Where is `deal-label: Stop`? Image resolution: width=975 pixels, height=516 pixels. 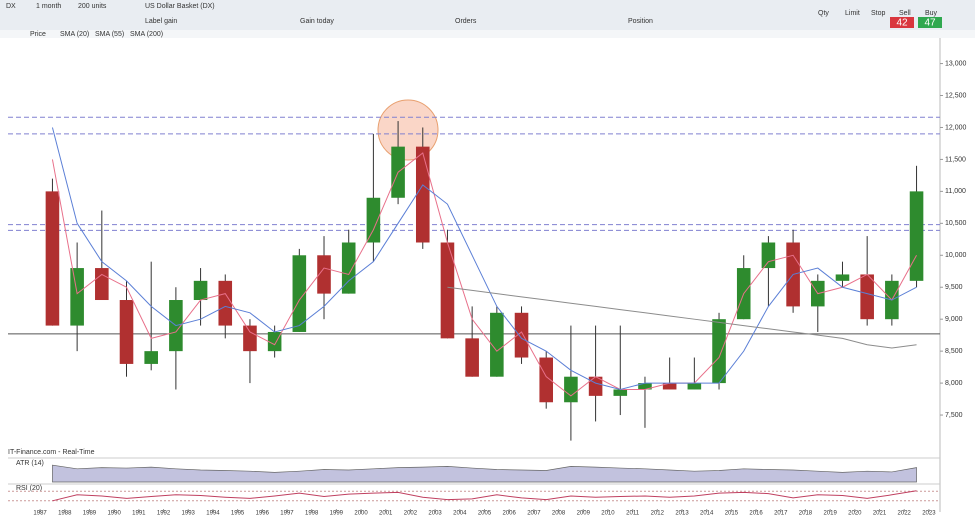
deal-label: Stop is located at coordinates (878, 13).